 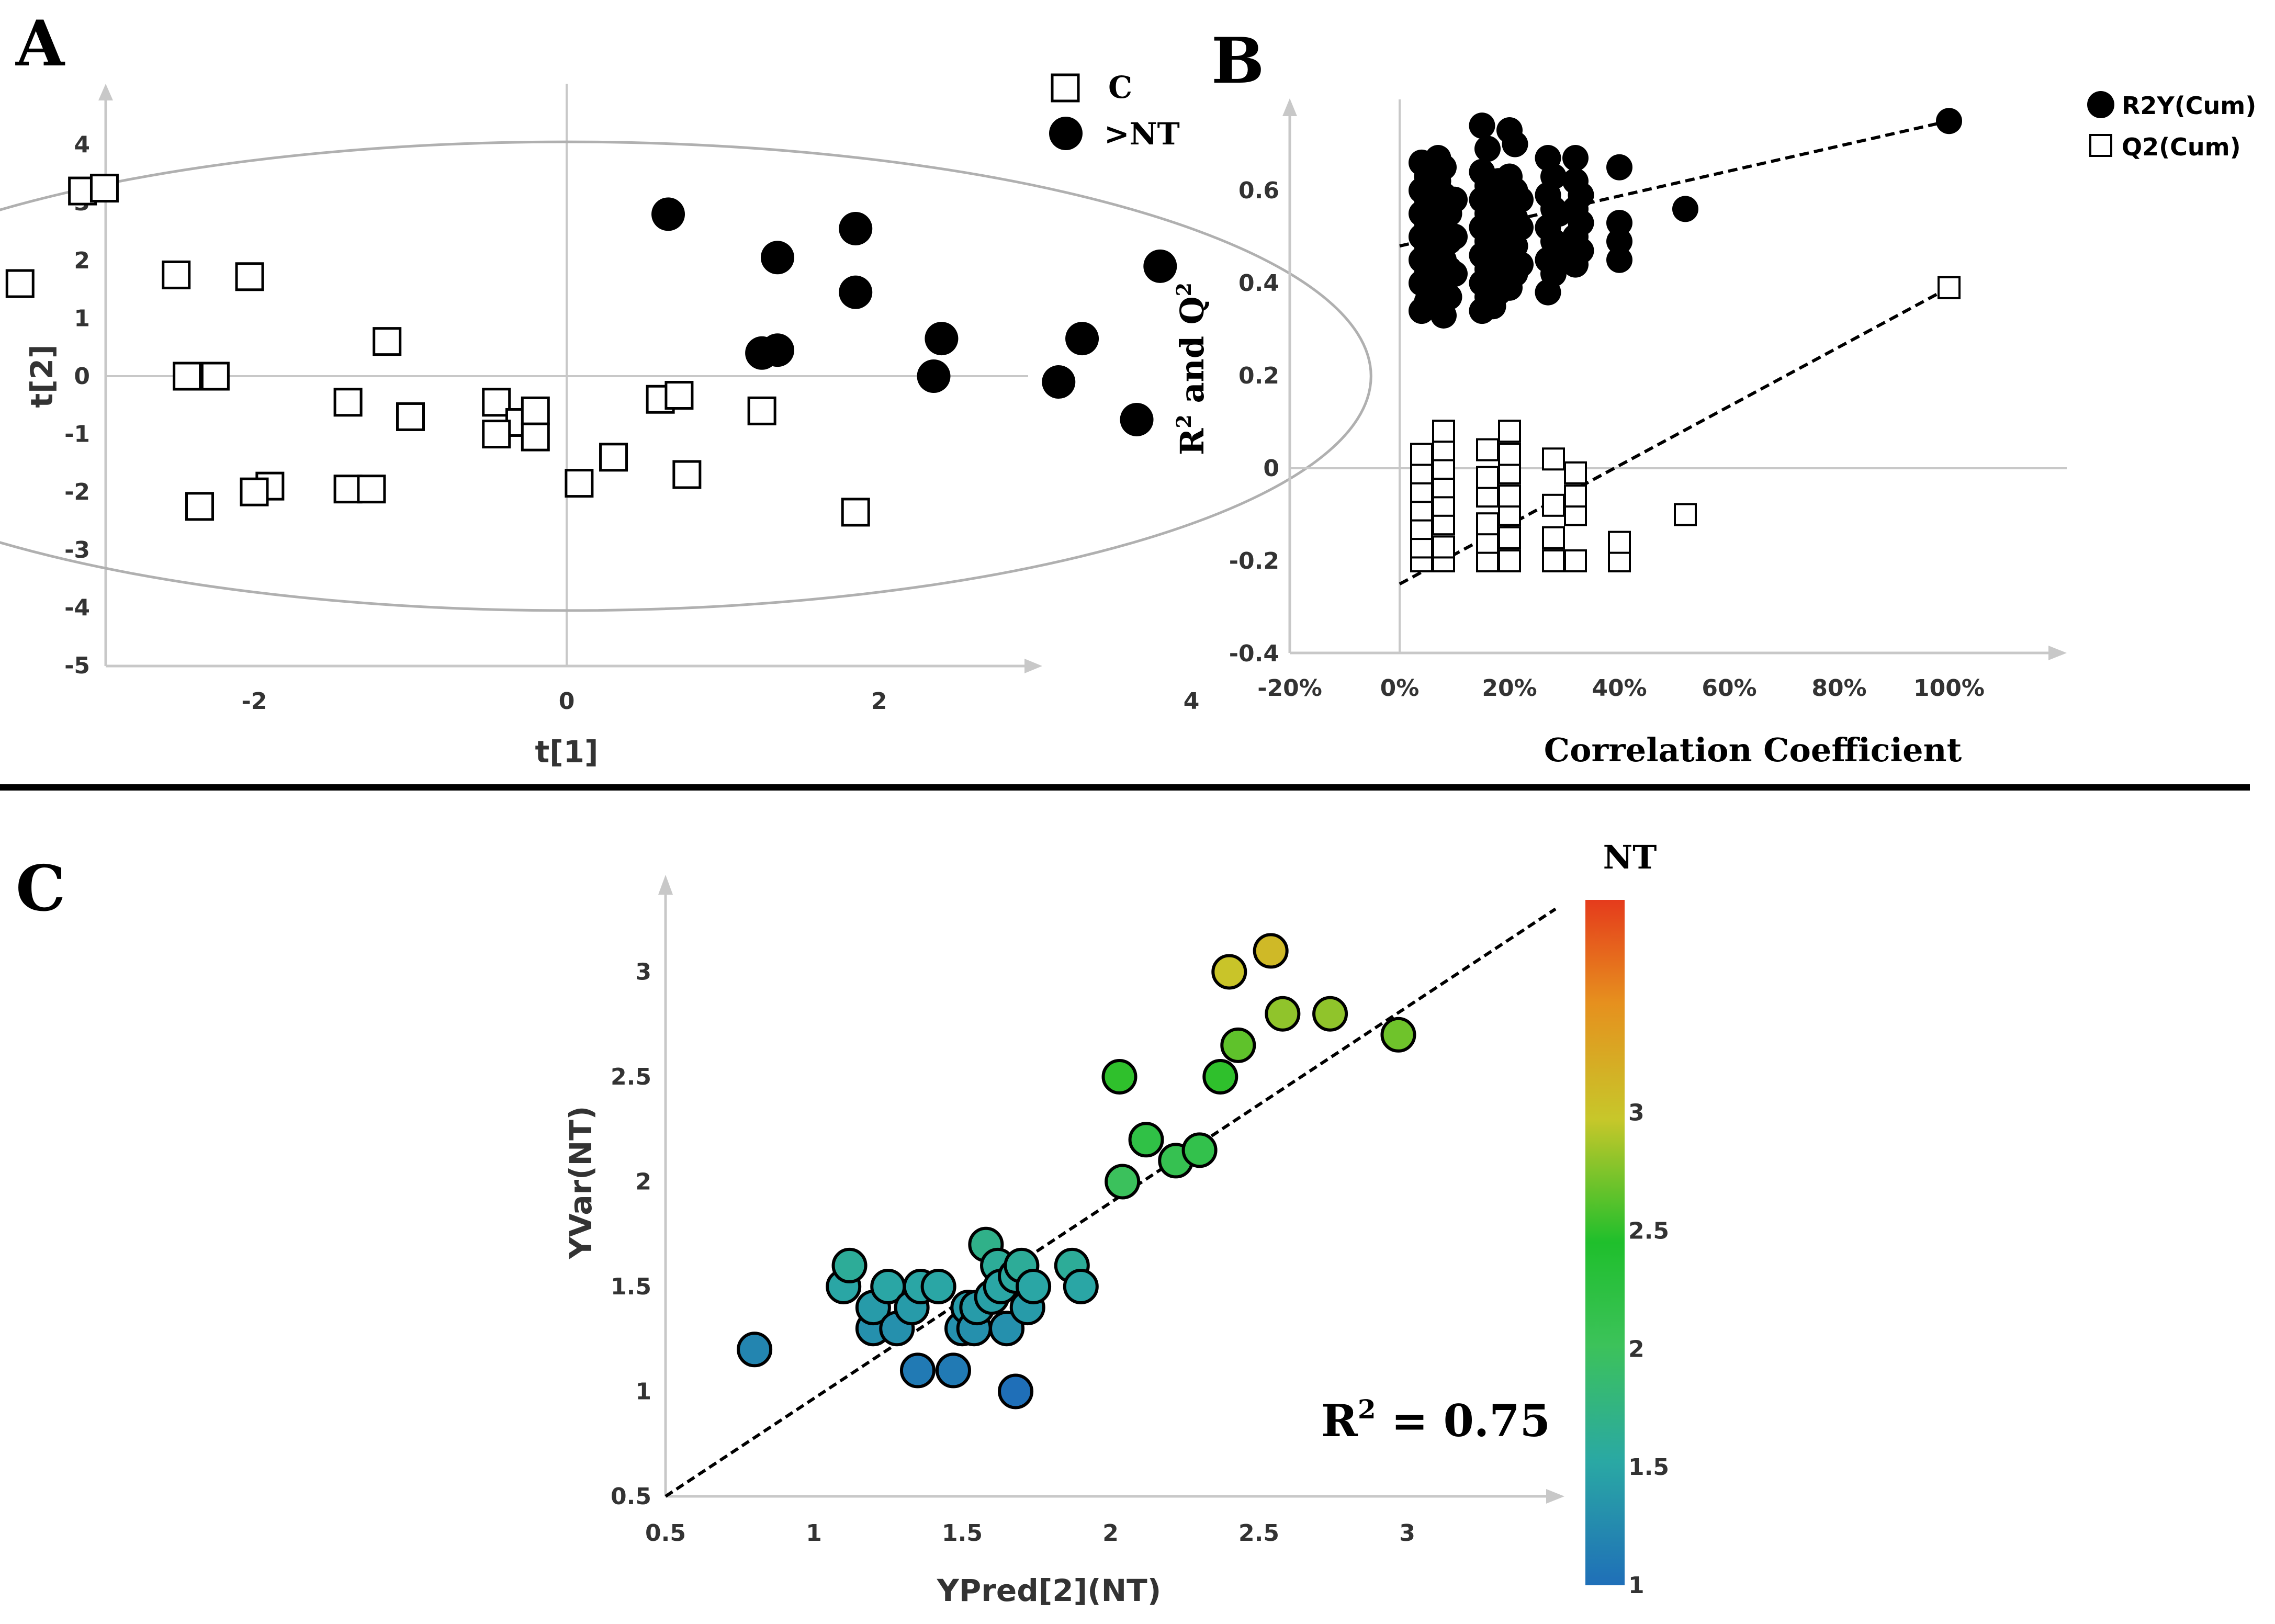 What do you see at coordinates (665, 885) in the screenshot?
I see `c-y-axis-arrow` at bounding box center [665, 885].